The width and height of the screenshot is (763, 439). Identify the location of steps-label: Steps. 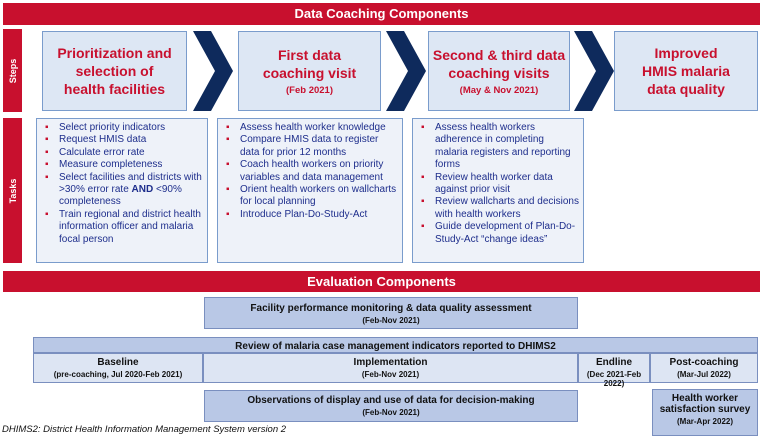
(12, 70).